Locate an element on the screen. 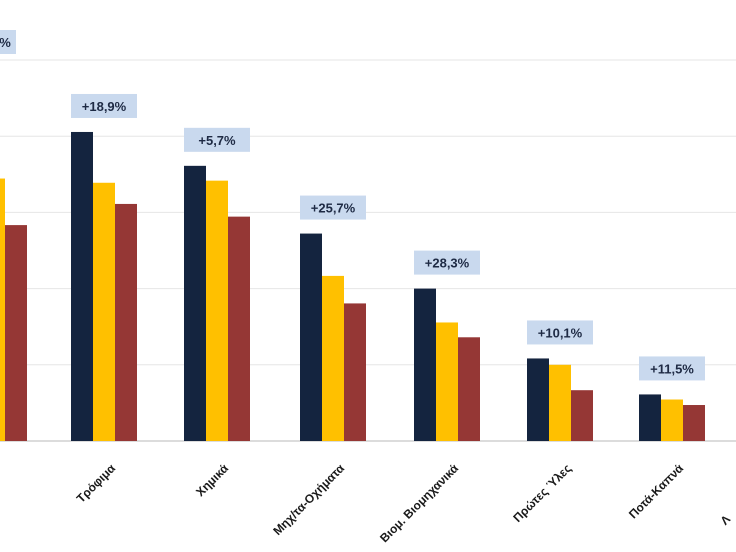 This screenshot has height=552, width=736. growth-badge-label: +18,9% is located at coordinates (104, 106).